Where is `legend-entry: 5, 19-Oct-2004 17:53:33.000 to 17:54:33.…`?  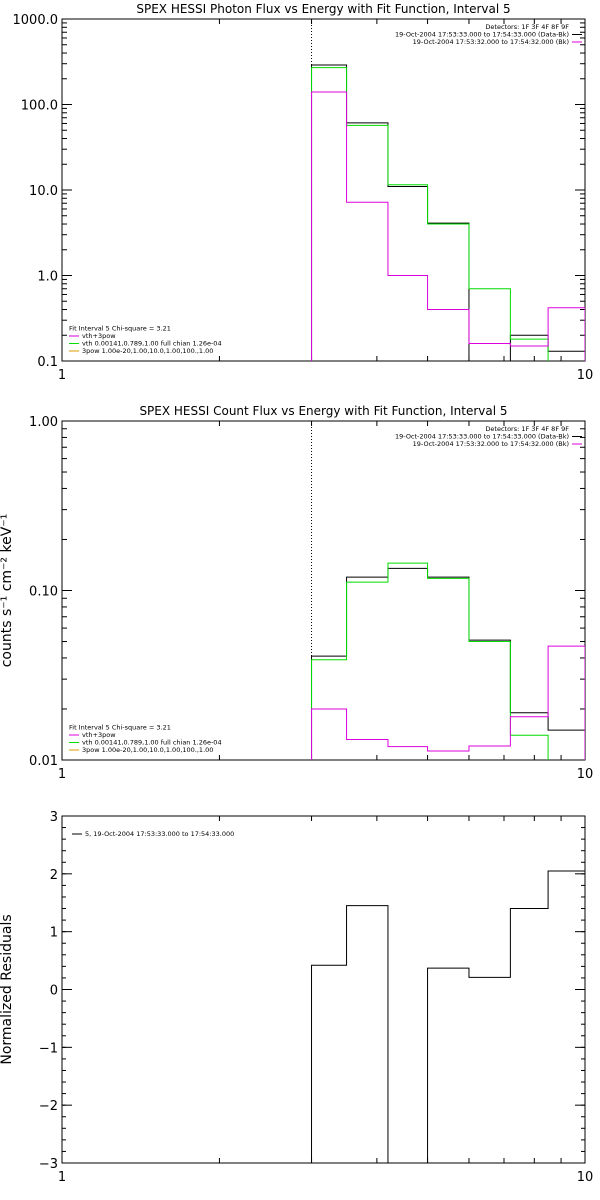
legend-entry: 5, 19-Oct-2004 17:53:33.000 to 17:54:33.… is located at coordinates (159, 834).